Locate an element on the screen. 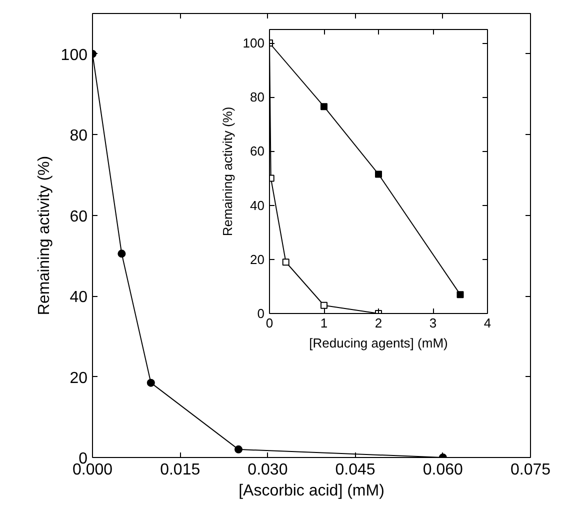 This screenshot has width=570, height=530. x-tick-label: 0.030 is located at coordinates (268, 470).